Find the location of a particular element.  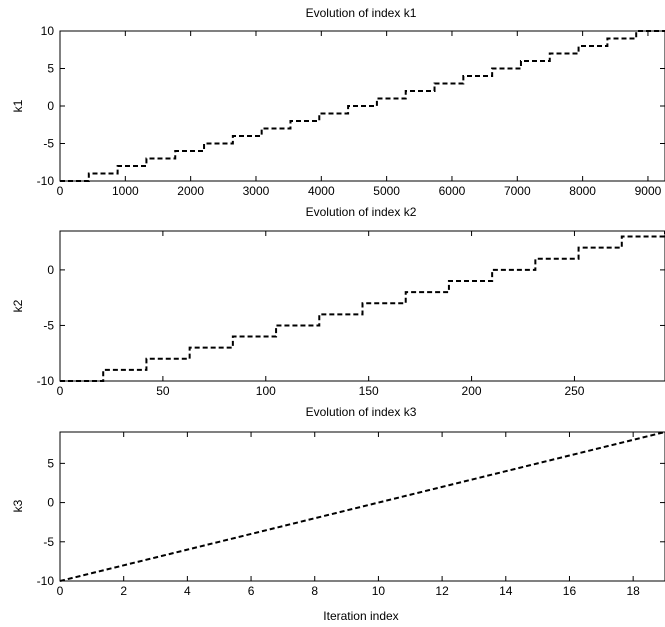

x-tick-label: 50 is located at coordinates (163, 391).